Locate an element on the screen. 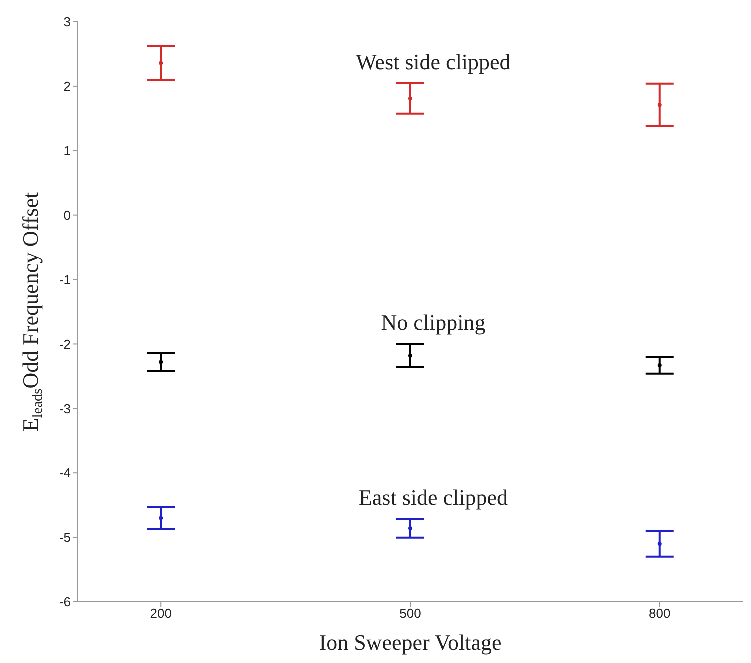 Image resolution: width=751 pixels, height=663 pixels. y-tick-label: 3 is located at coordinates (67, 22).